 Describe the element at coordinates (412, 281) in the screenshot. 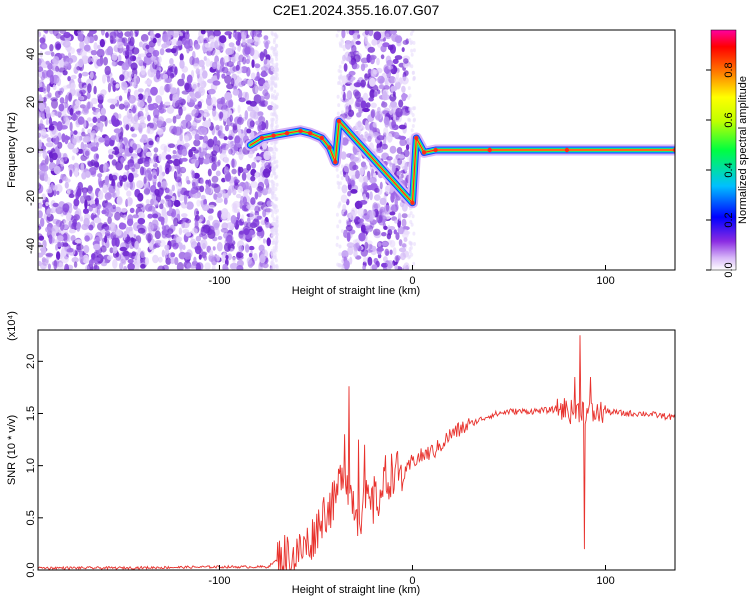

I see `heatmap-xtick-label: 0` at that location.